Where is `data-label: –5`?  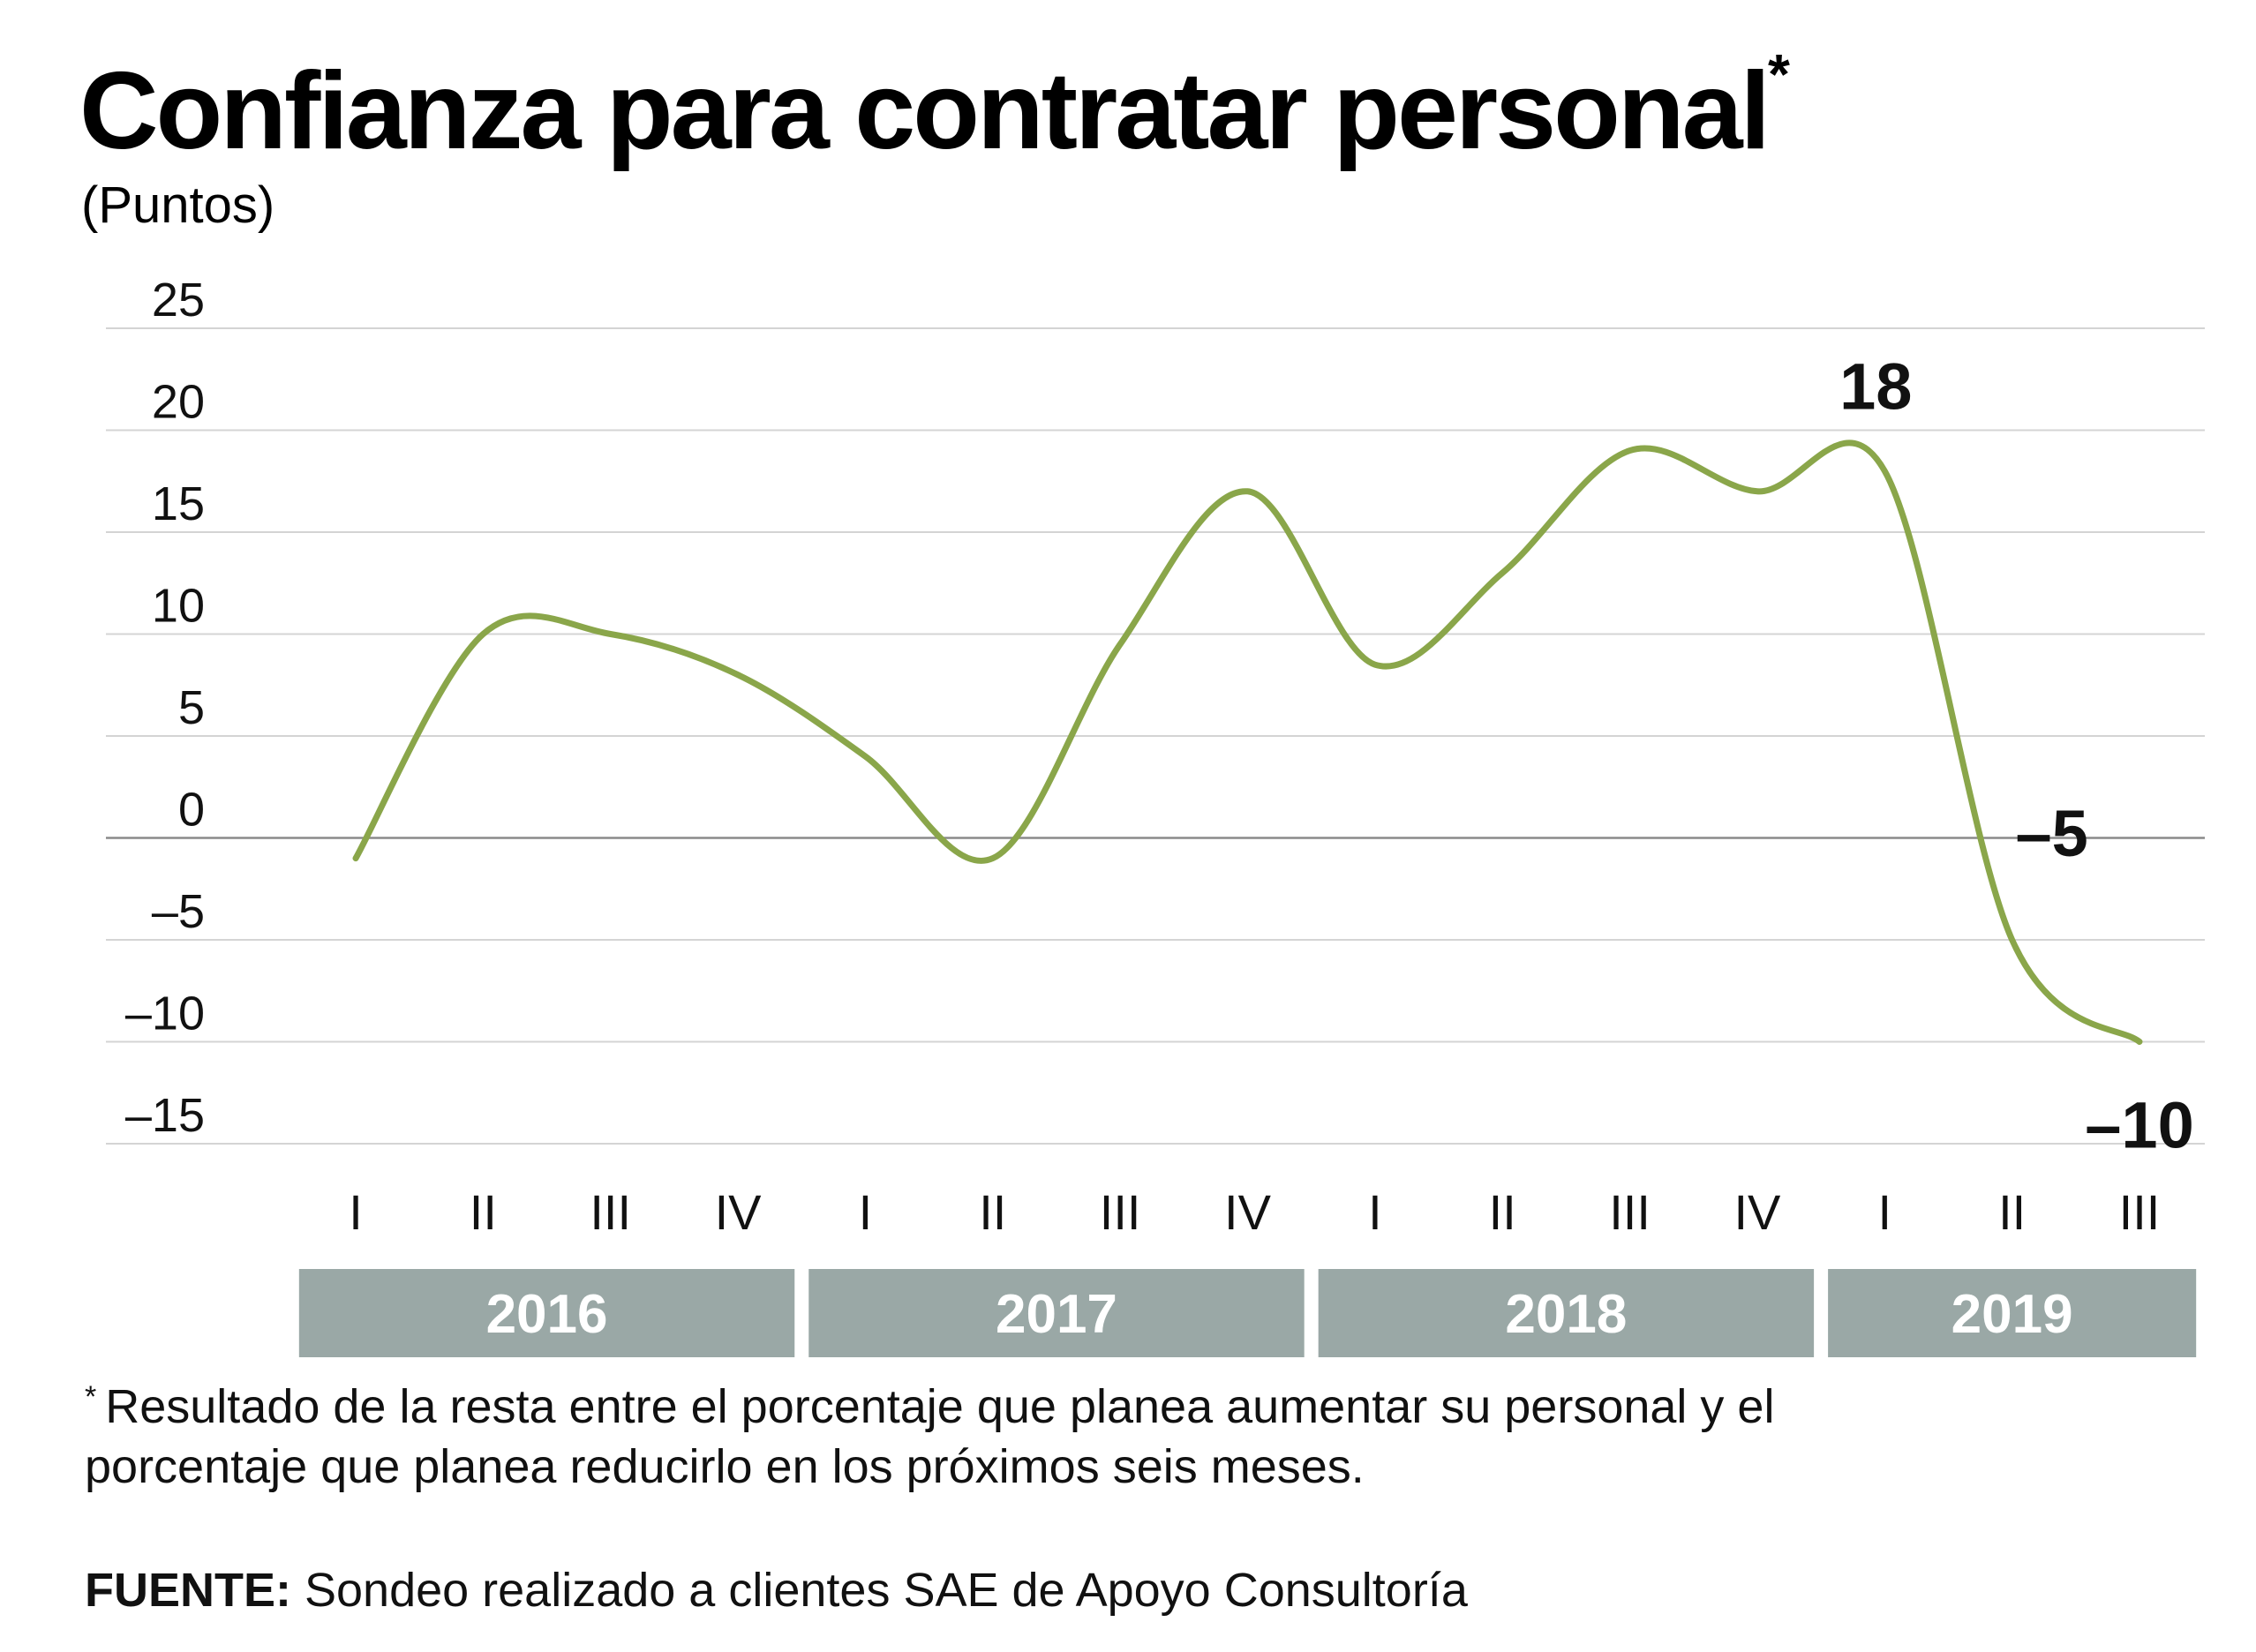 data-label: –5 is located at coordinates (2051, 833).